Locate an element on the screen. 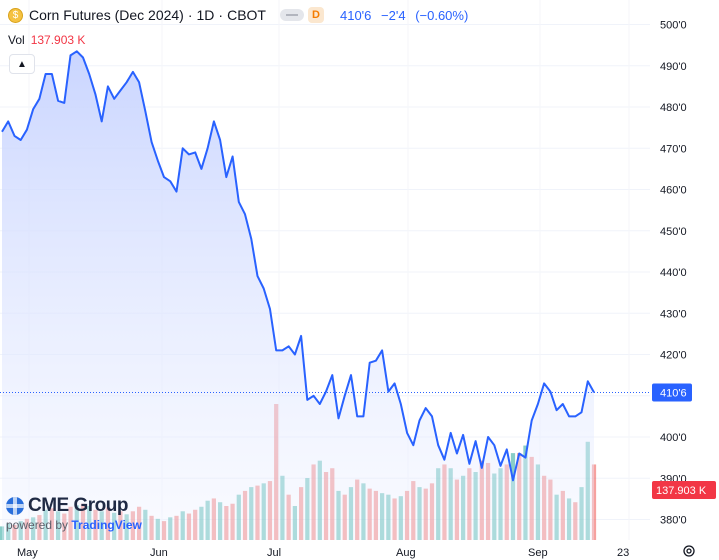 The image size is (719, 560). volume-label: Vol is located at coordinates (16, 40).